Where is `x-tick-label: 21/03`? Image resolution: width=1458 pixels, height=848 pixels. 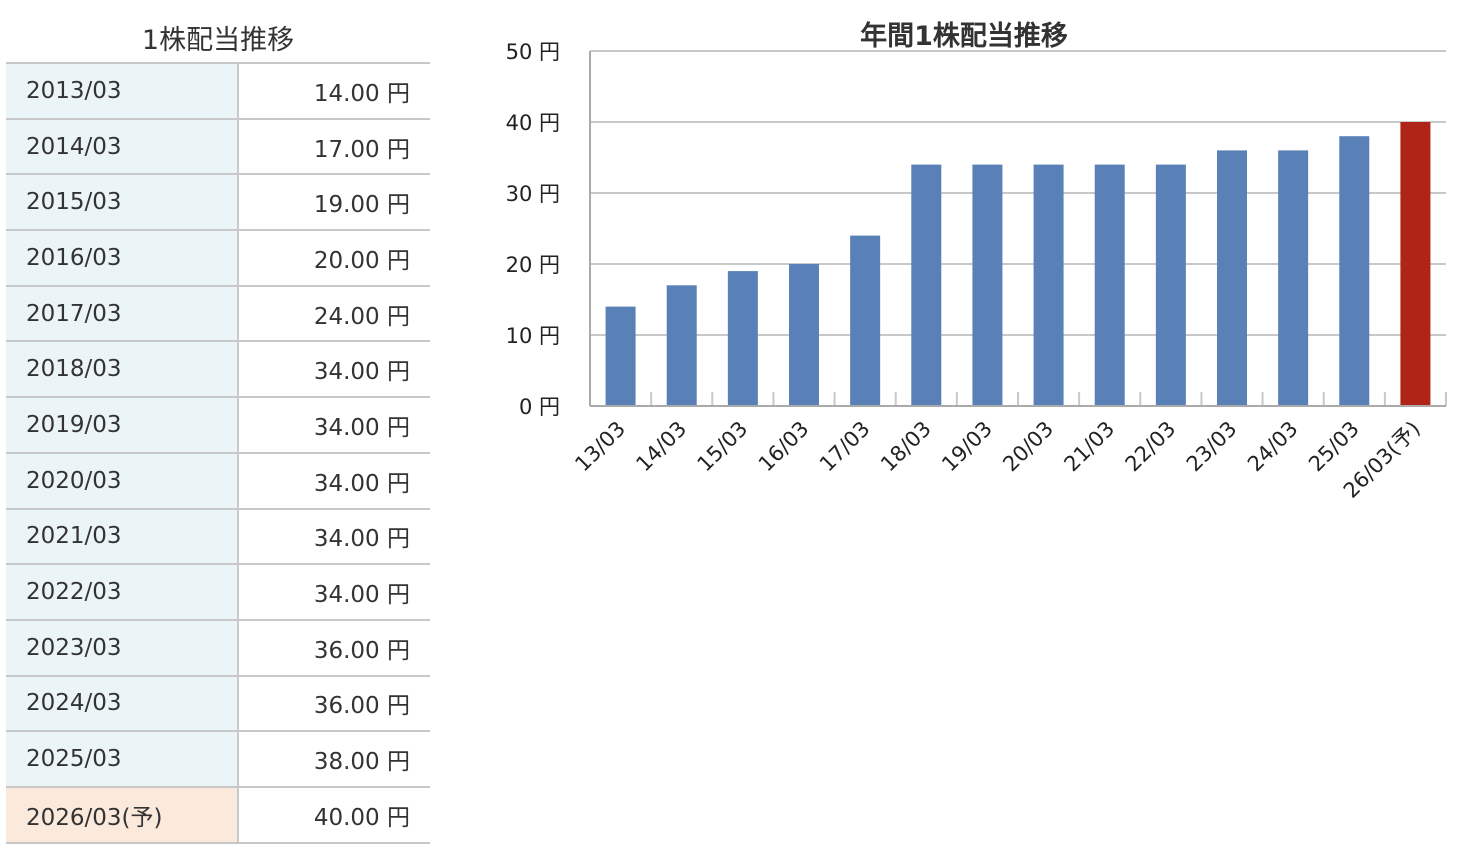 x-tick-label: 21/03 is located at coordinates (1089, 447).